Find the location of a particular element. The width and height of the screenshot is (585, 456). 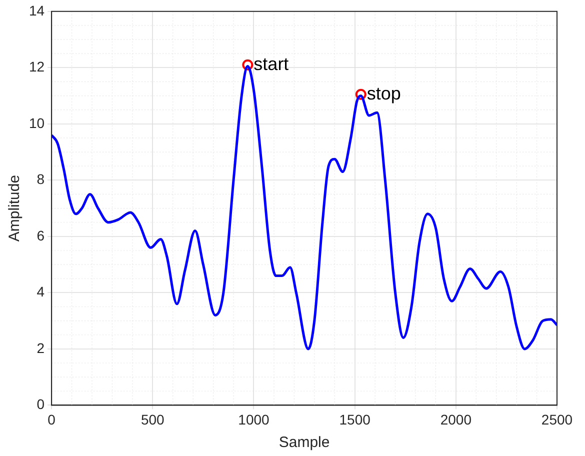

x-tick-label: 1000 is located at coordinates (254, 419).